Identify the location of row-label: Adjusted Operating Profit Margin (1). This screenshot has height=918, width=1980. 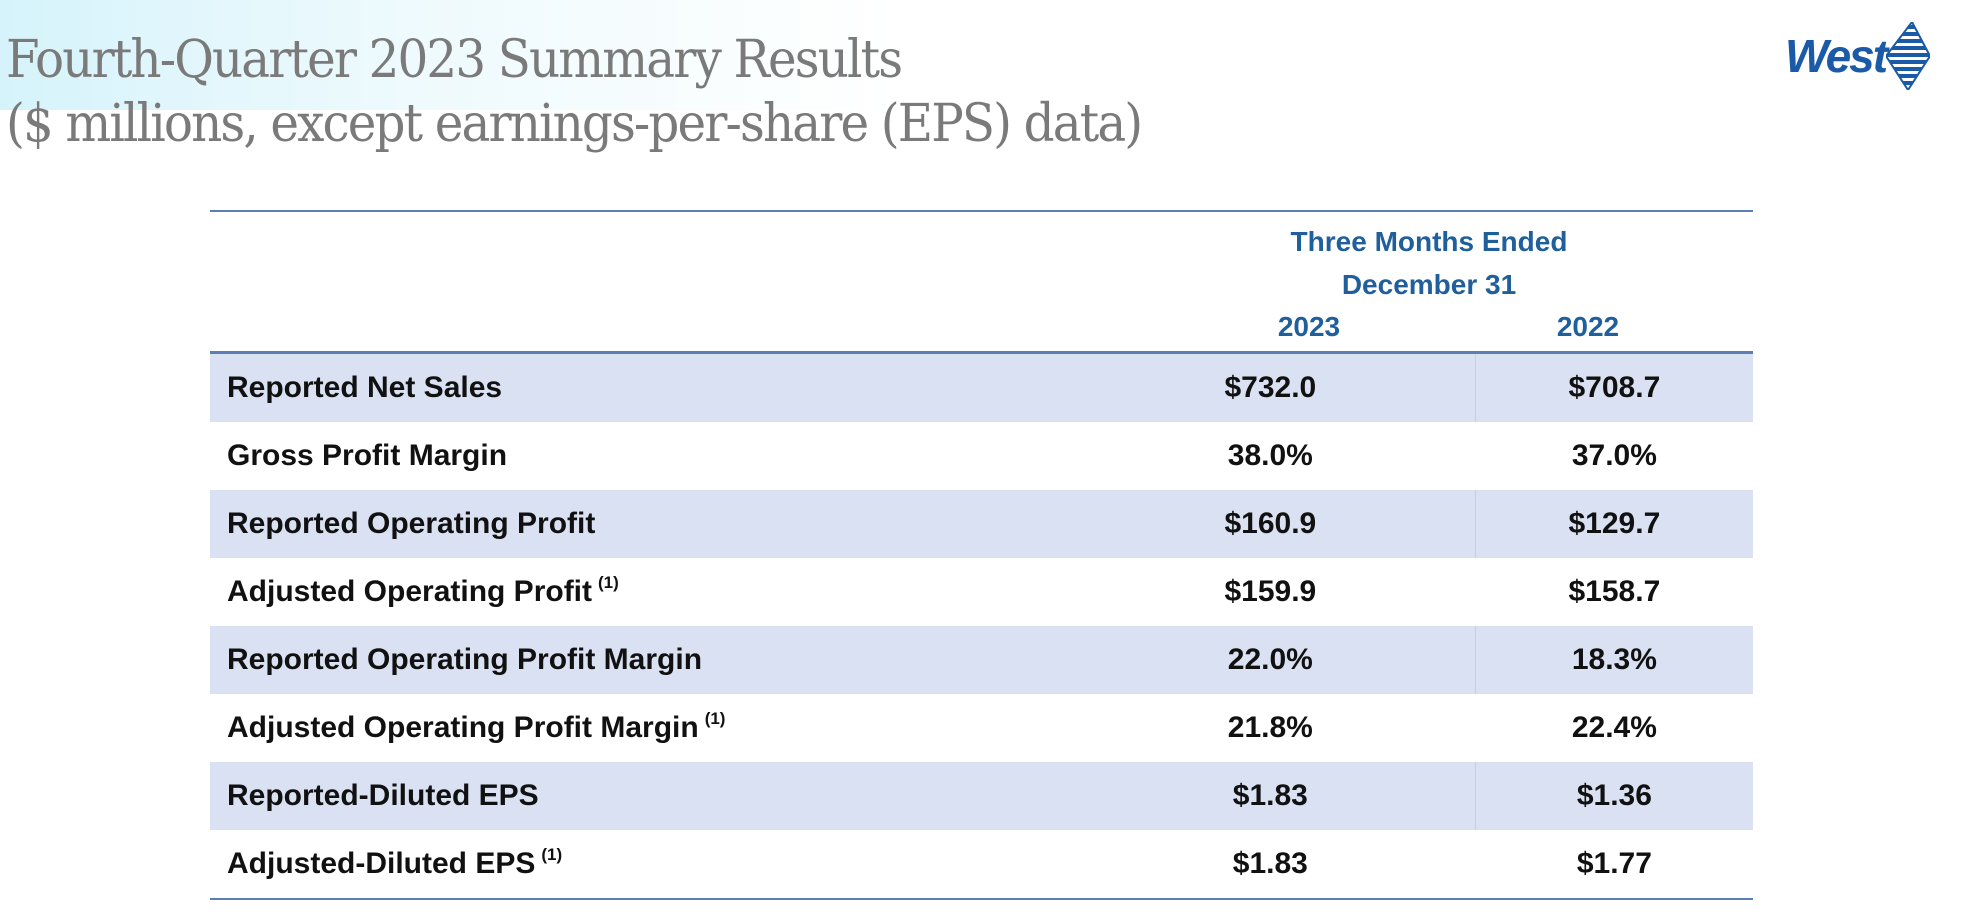
(721, 727).